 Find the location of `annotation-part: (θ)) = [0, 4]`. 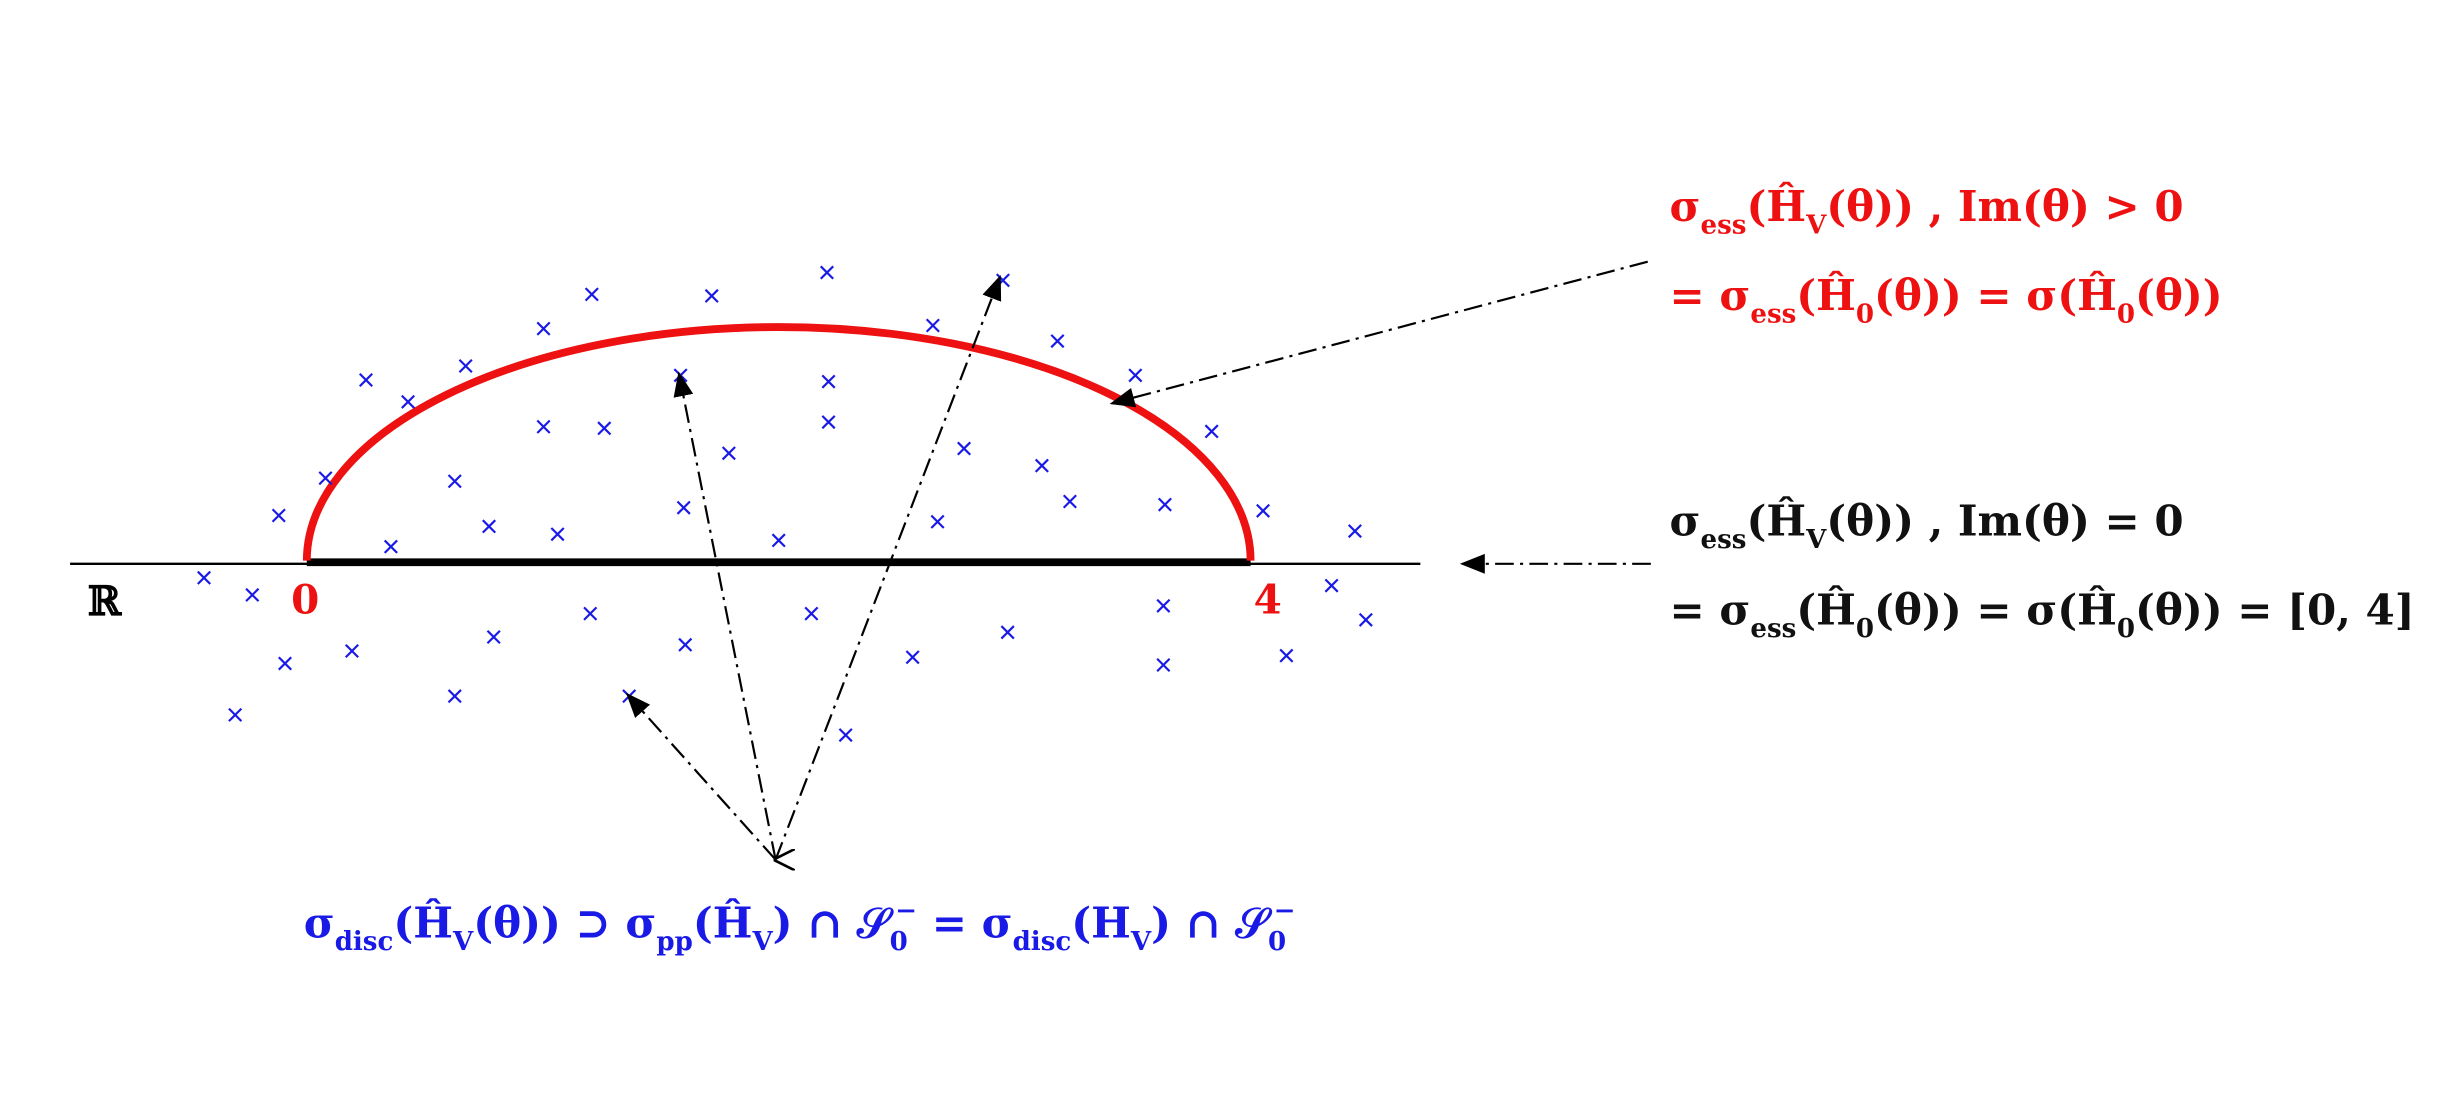

annotation-part: (θ)) = [0, 4] is located at coordinates (2275, 610).